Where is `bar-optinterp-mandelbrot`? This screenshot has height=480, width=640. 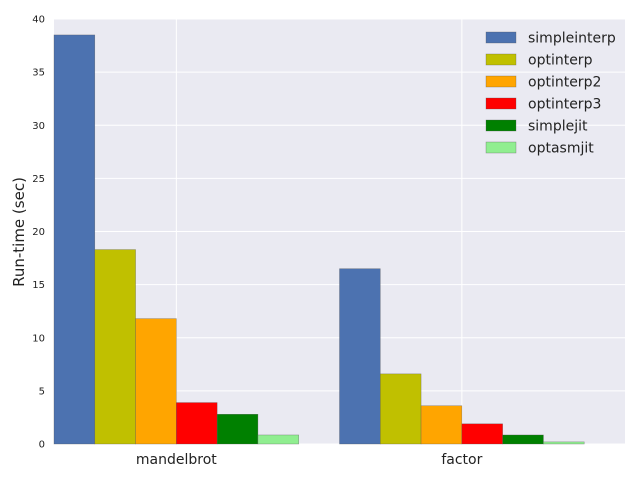 bar-optinterp-mandelbrot is located at coordinates (115, 347).